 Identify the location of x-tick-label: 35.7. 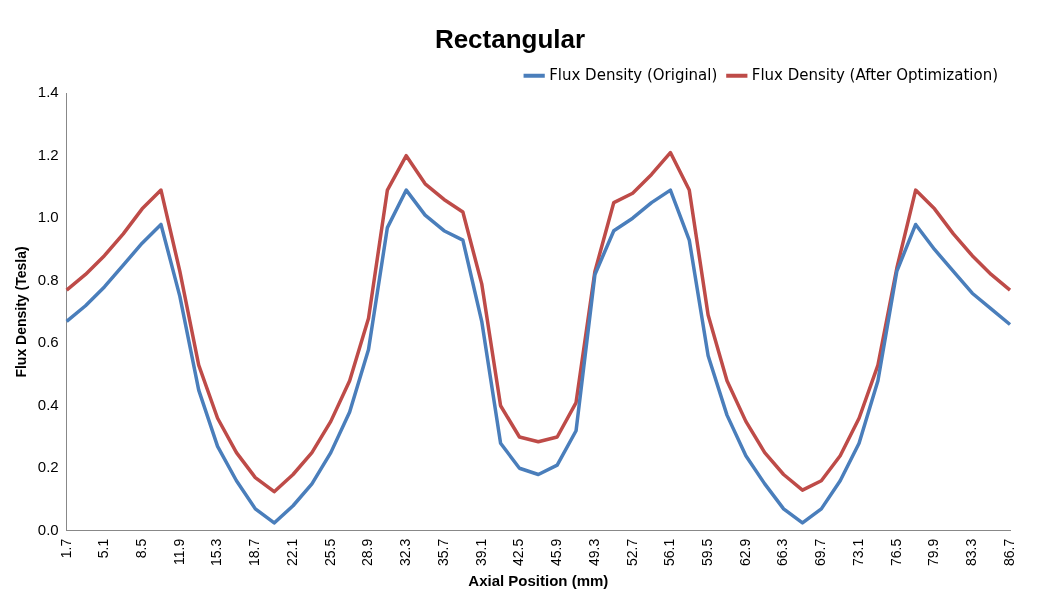
(442, 552).